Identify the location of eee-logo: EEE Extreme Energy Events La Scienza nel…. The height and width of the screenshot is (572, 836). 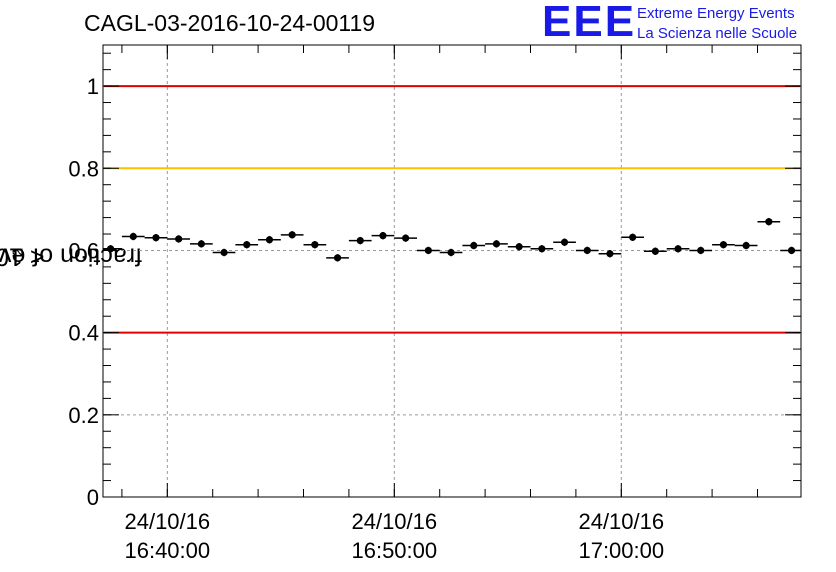
(687, 23).